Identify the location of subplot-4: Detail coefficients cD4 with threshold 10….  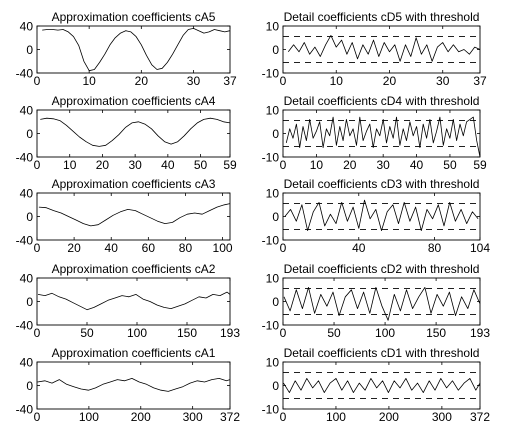
(374, 133).